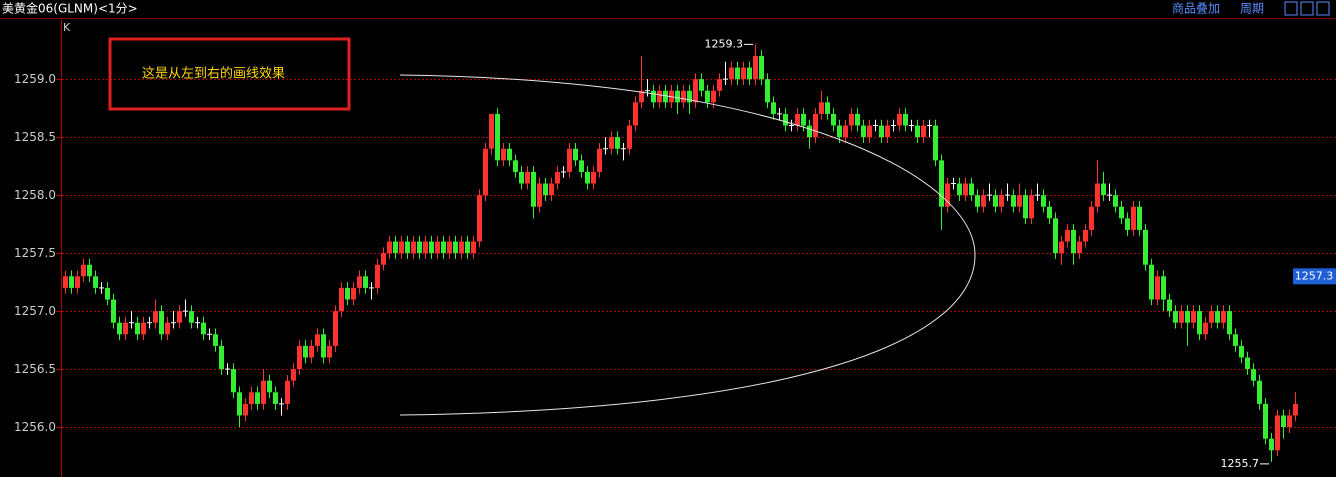 Image resolution: width=1336 pixels, height=477 pixels. Describe the element at coordinates (724, 43) in the screenshot. I see `high-label: 1259.3` at that location.